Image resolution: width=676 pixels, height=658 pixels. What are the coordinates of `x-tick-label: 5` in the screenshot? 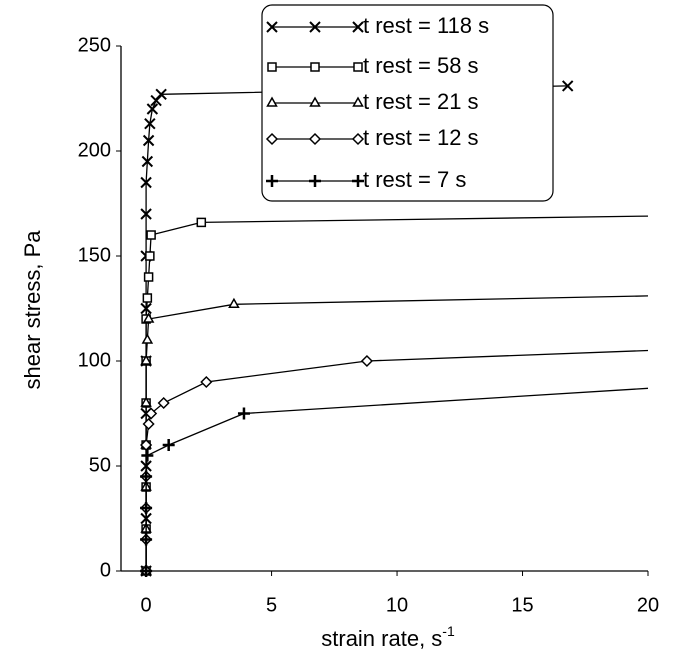 It's located at (271, 605).